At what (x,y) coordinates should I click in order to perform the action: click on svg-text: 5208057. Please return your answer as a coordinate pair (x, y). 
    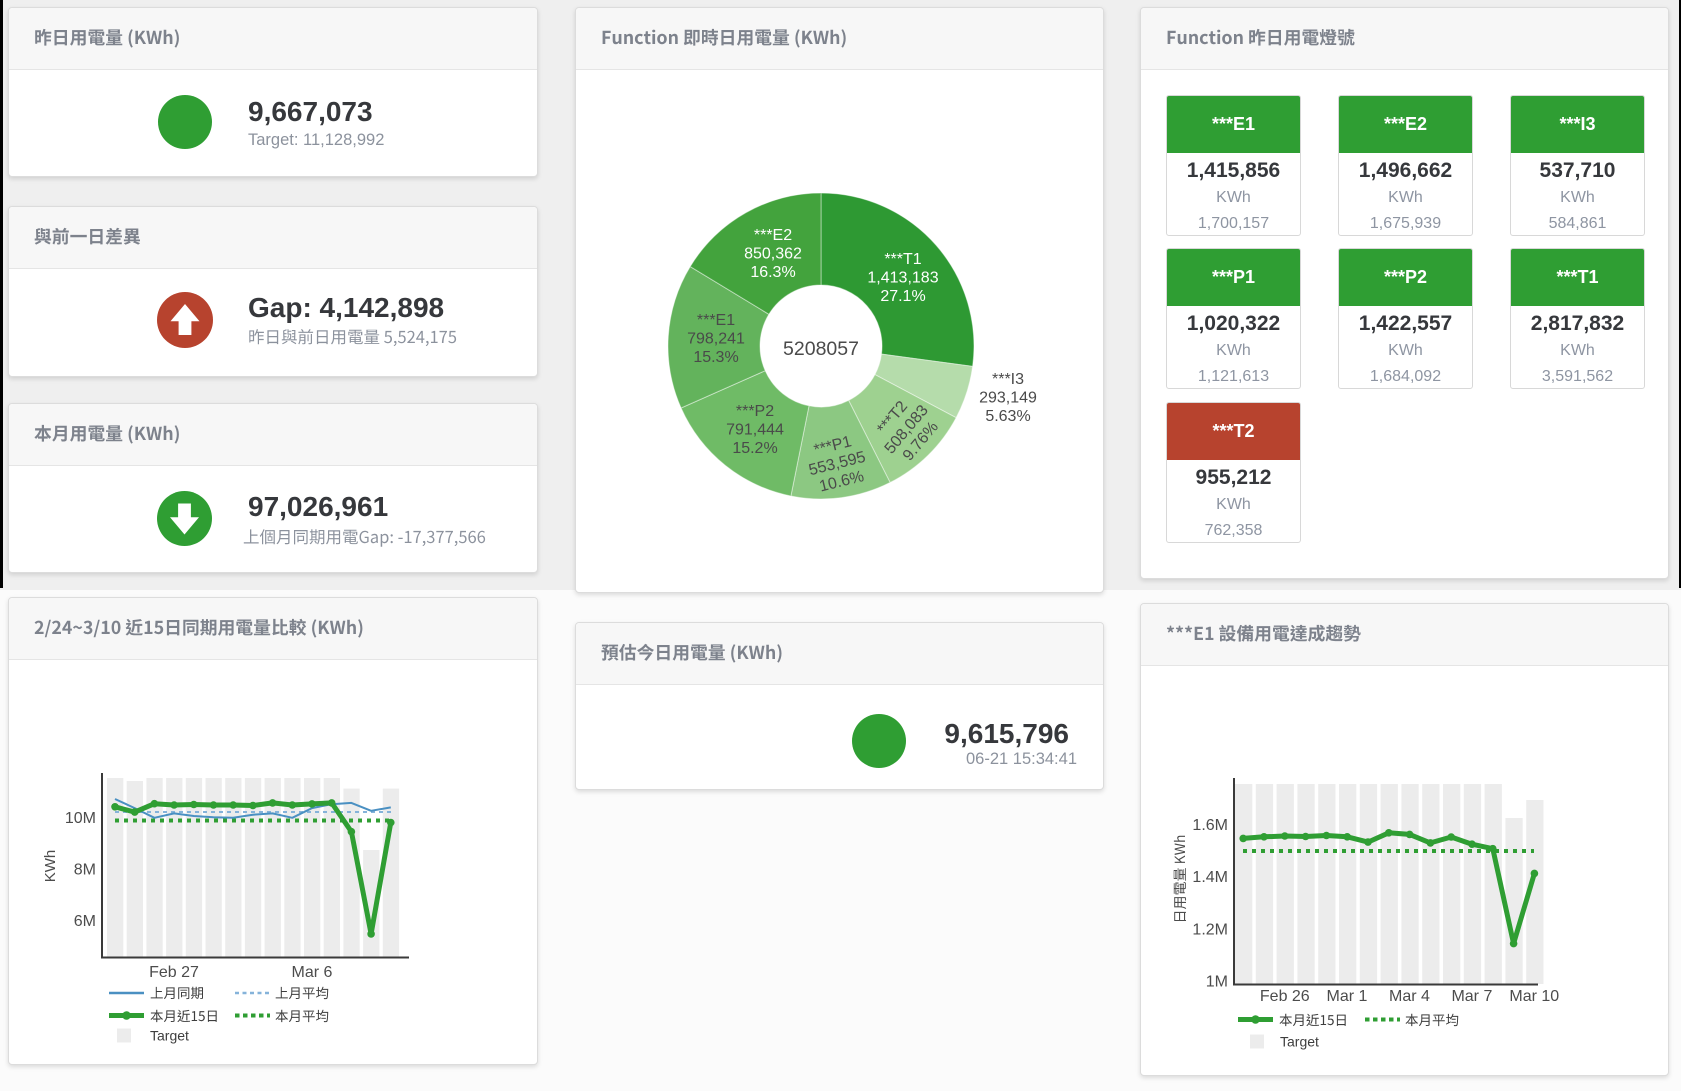
    Looking at the image, I should click on (821, 349).